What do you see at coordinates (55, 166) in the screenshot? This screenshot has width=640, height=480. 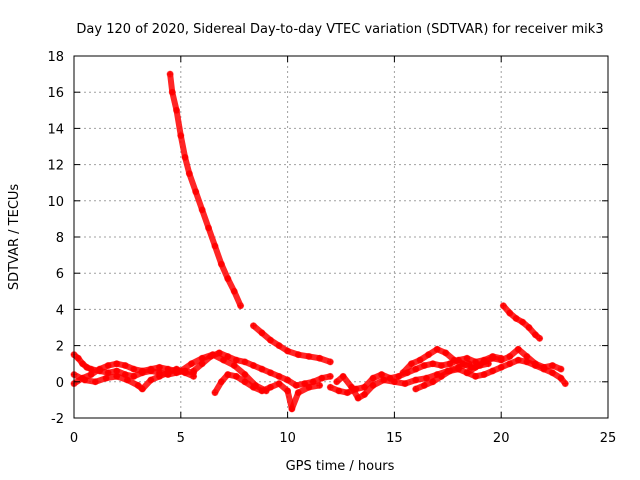 I see `y-tick-label: 12` at bounding box center [55, 166].